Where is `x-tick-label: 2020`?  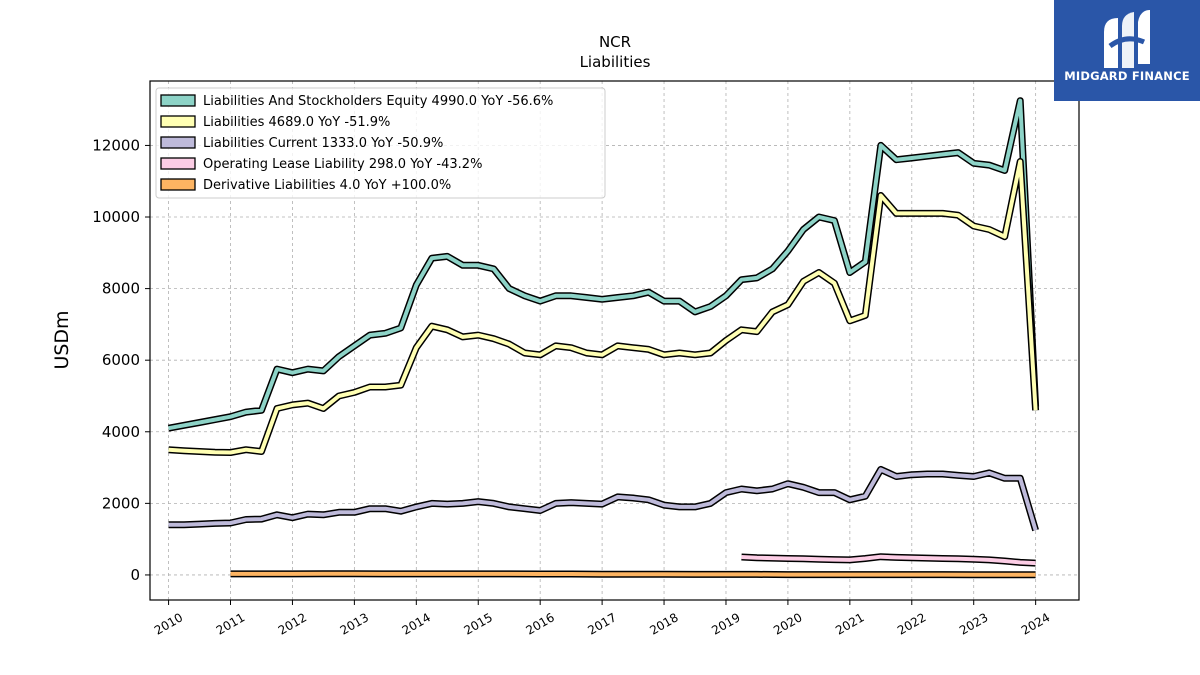
x-tick-label: 2020 is located at coordinates (787, 623).